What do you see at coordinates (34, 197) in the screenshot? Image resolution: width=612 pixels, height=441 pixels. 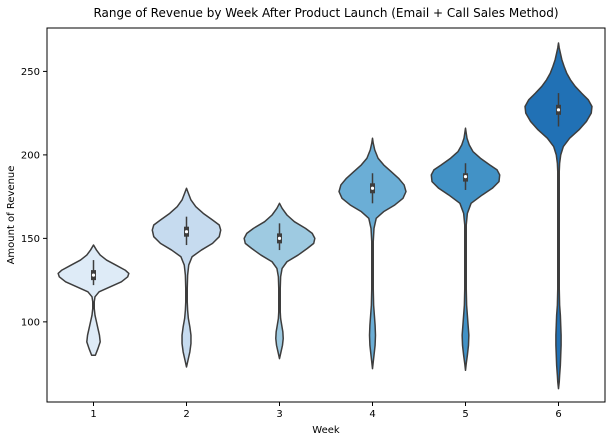 I see `y-axis: 100 150 200 250` at bounding box center [34, 197].